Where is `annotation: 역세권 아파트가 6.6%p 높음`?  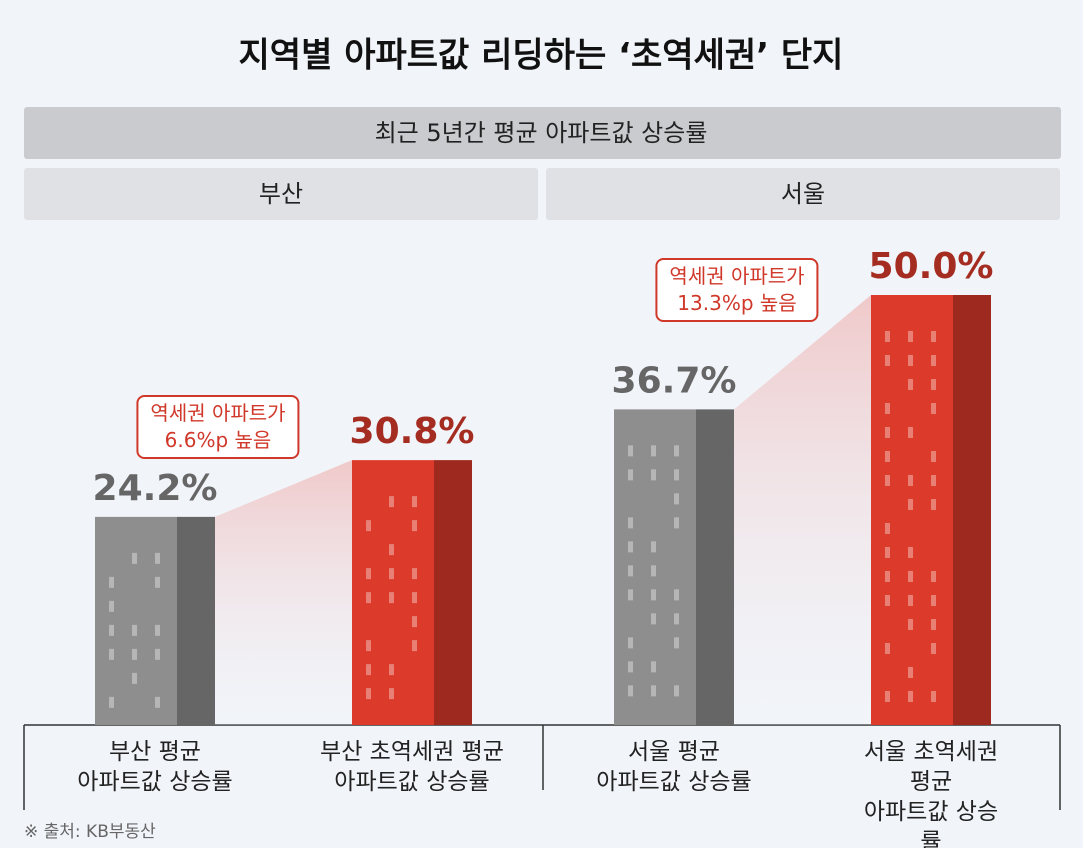 annotation: 역세권 아파트가 6.6%p 높음 is located at coordinates (218, 426).